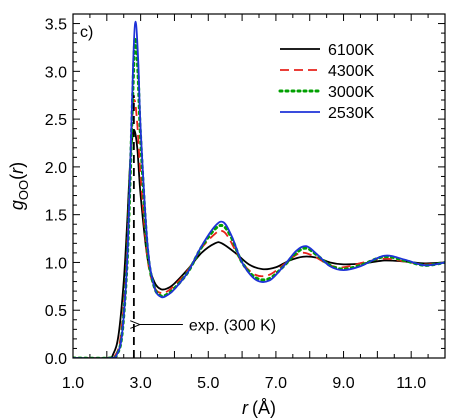  What do you see at coordinates (351, 113) in the screenshot?
I see `legend-label: 2530K` at bounding box center [351, 113].